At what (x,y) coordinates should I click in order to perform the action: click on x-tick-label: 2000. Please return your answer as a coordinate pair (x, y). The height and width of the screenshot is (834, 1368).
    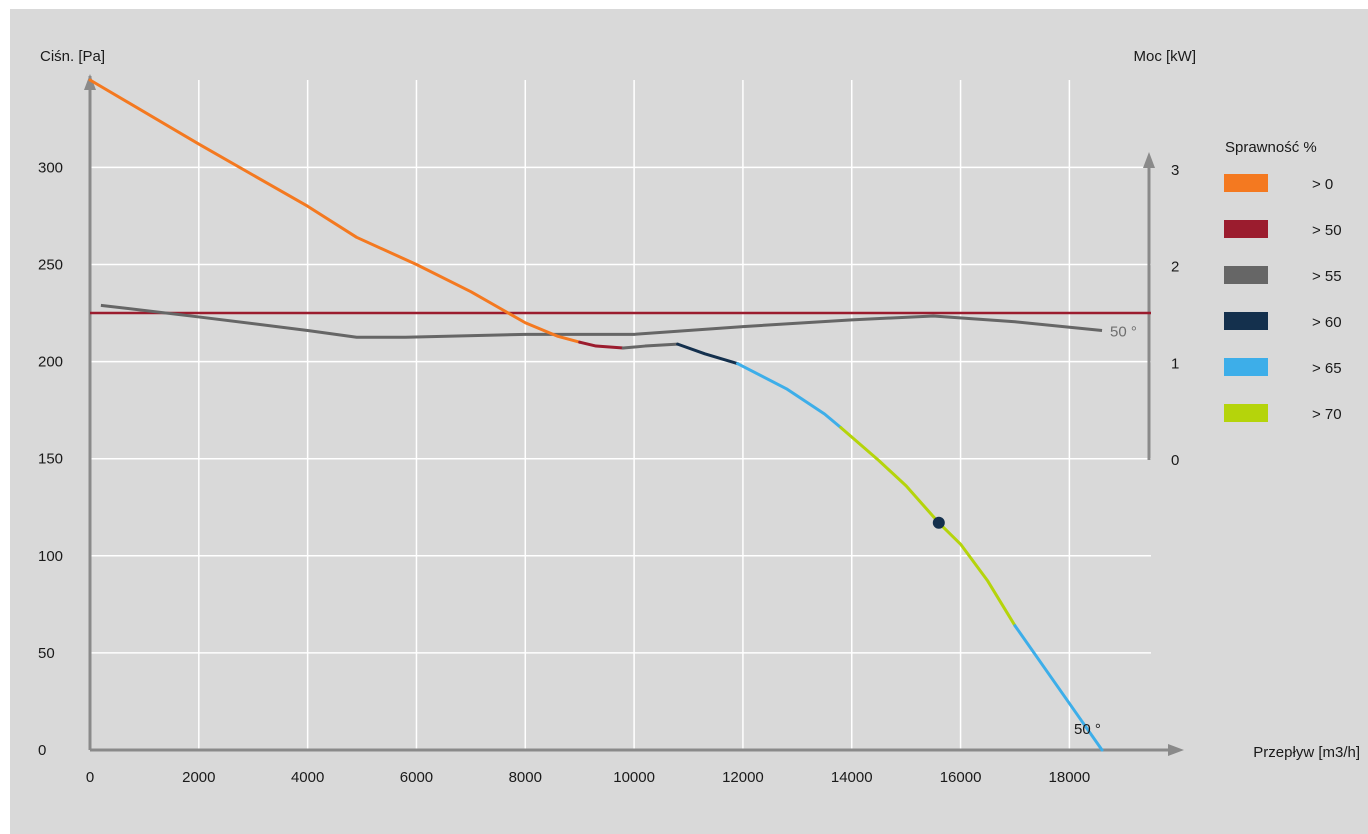
    Looking at the image, I should click on (198, 777).